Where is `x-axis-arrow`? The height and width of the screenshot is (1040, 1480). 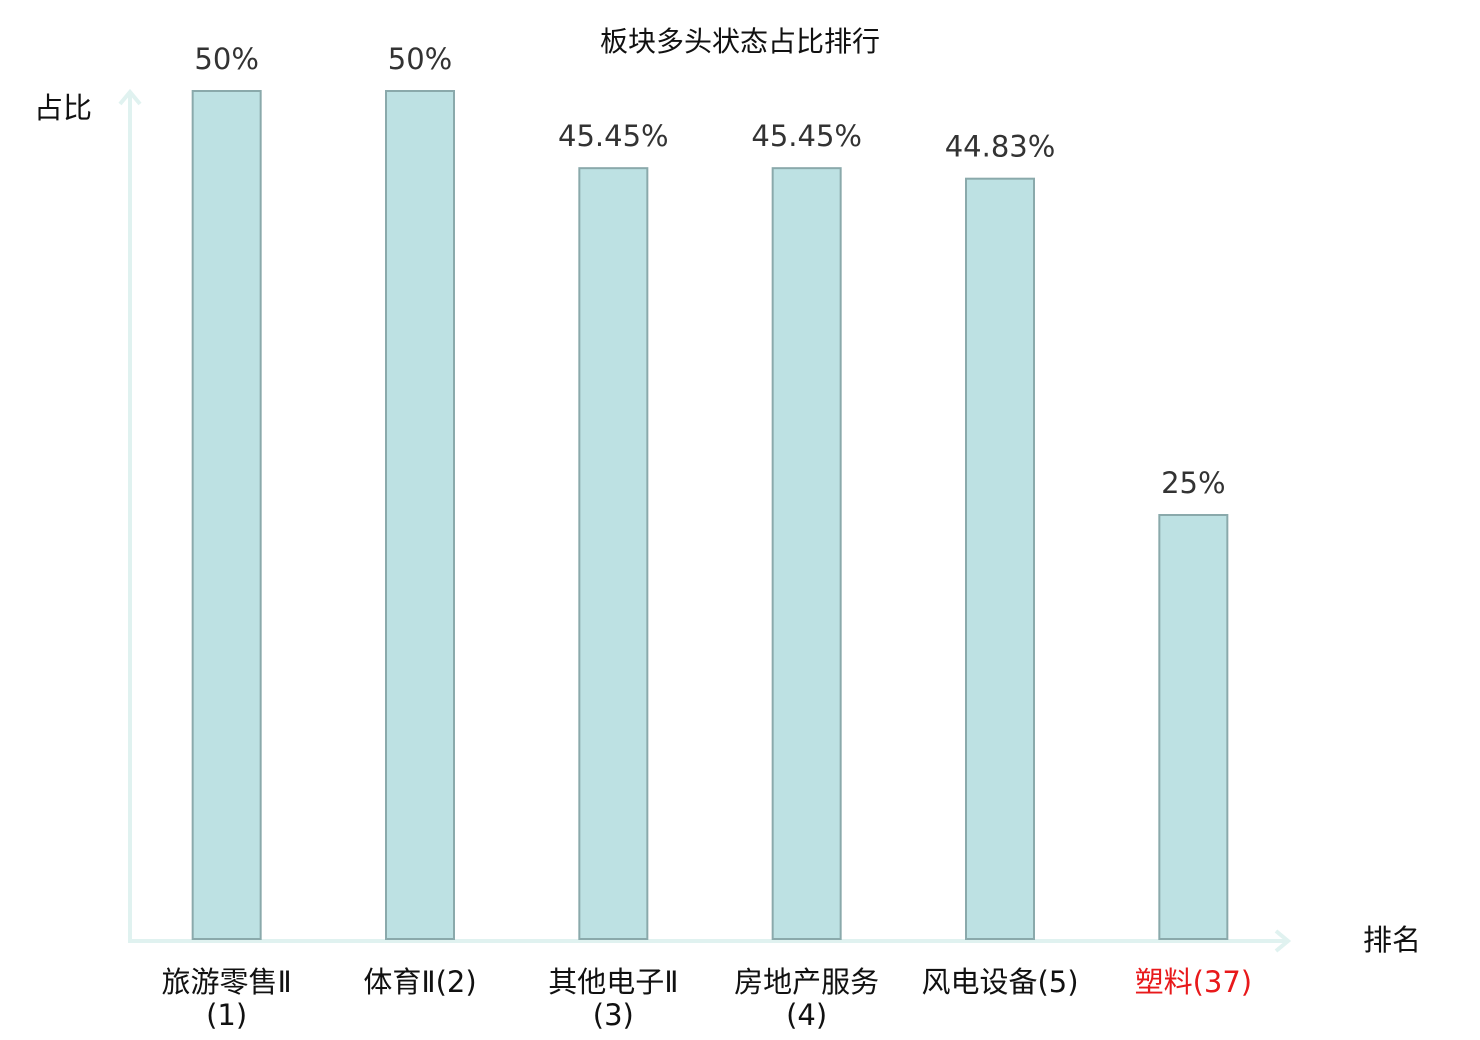 x-axis-arrow is located at coordinates (1283, 941).